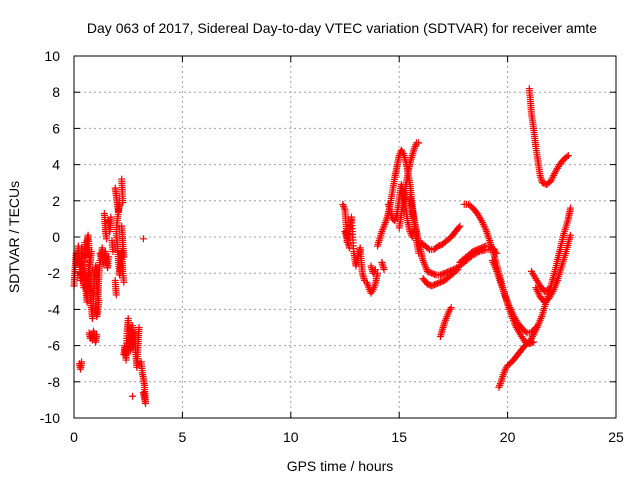 This screenshot has width=640, height=480. What do you see at coordinates (56, 237) in the screenshot?
I see `y-tick-label: 0` at bounding box center [56, 237].